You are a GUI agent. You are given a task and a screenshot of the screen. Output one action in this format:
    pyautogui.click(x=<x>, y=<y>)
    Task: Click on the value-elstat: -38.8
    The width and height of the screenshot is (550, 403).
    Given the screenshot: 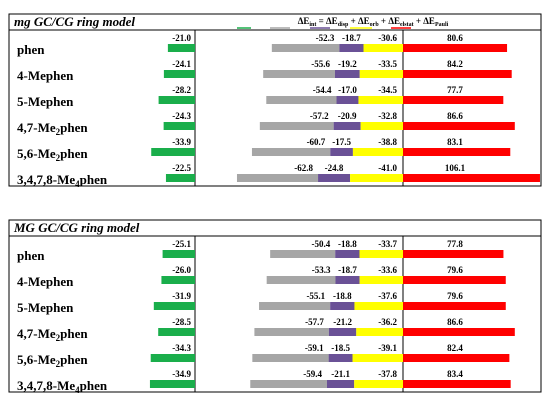 What is the action you would take?
    pyautogui.click(x=387, y=142)
    